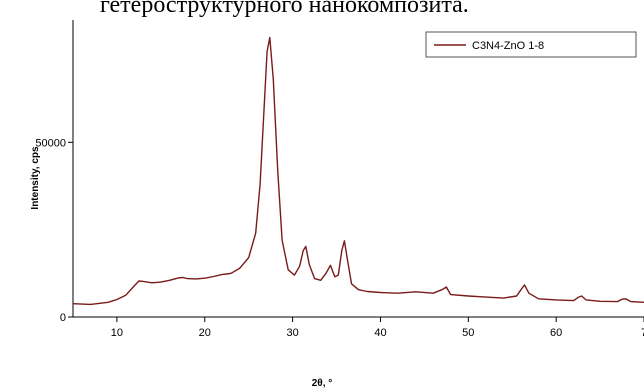 The image size is (644, 390). Describe the element at coordinates (284, 9) in the screenshot. I see `document-top-text: гетероструктурного нанокомпозита.` at that location.